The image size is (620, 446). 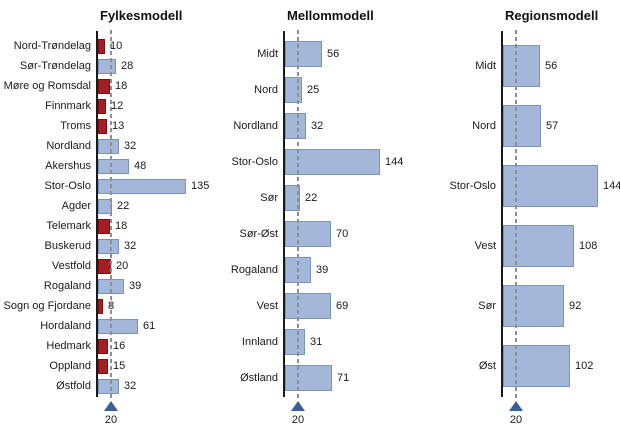 What do you see at coordinates (343, 378) in the screenshot?
I see `value-label: 71` at bounding box center [343, 378].